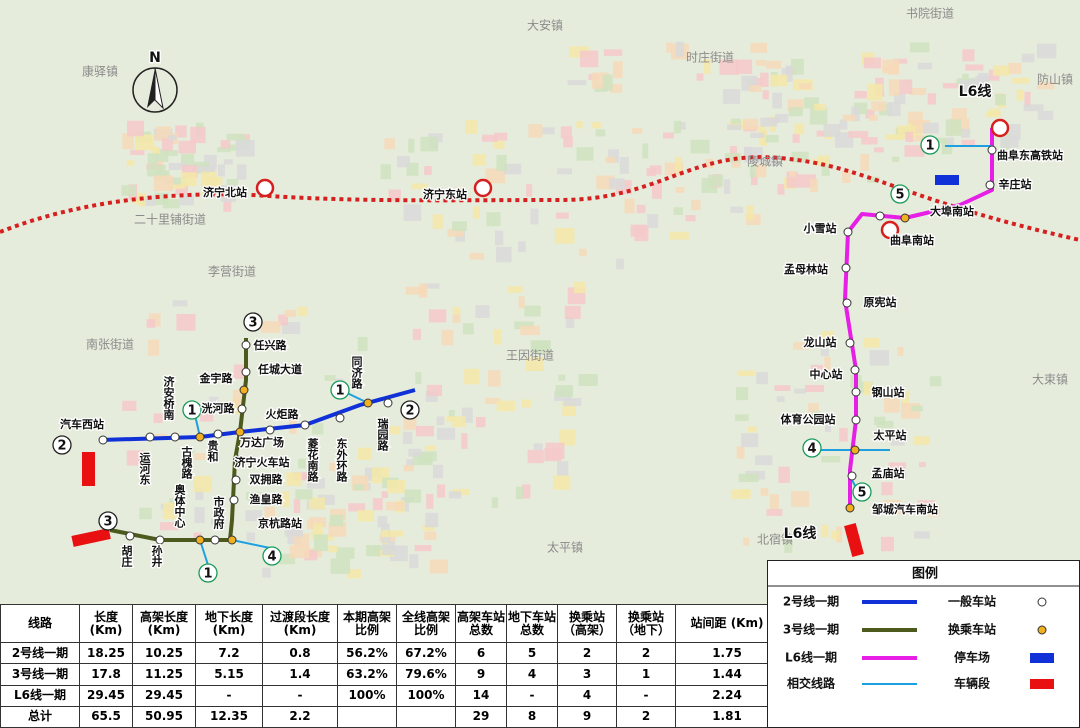  What do you see at coordinates (164, 716) in the screenshot?
I see `table-cell: 50.95` at bounding box center [164, 716].